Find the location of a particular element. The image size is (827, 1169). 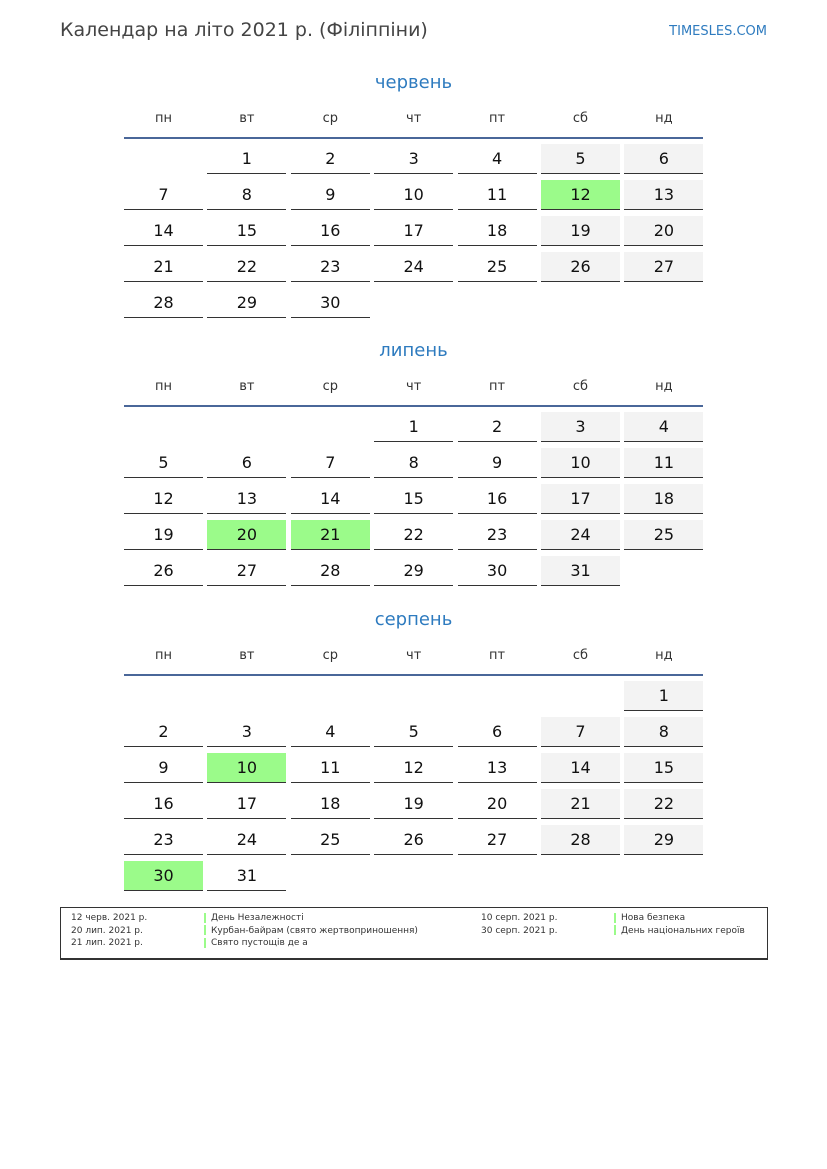

holiday-day-cell: 20 is located at coordinates (247, 535).